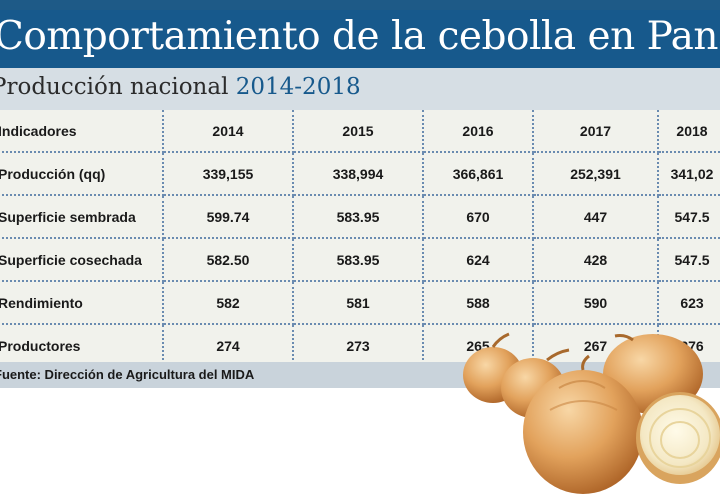  I want to click on onion-front, so click(583, 424).